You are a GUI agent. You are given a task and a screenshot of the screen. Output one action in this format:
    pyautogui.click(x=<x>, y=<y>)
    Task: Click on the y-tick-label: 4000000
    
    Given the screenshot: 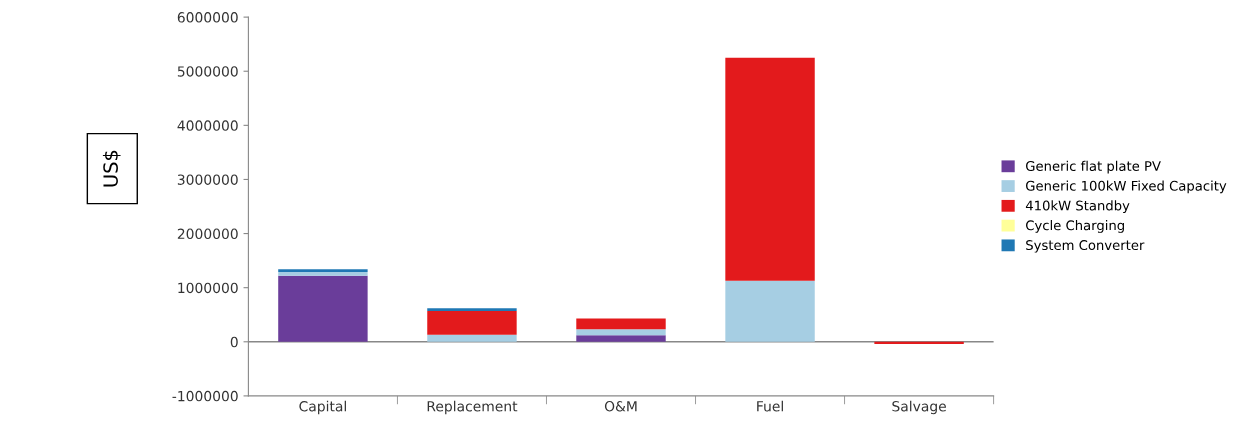 What is the action you would take?
    pyautogui.click(x=207, y=125)
    